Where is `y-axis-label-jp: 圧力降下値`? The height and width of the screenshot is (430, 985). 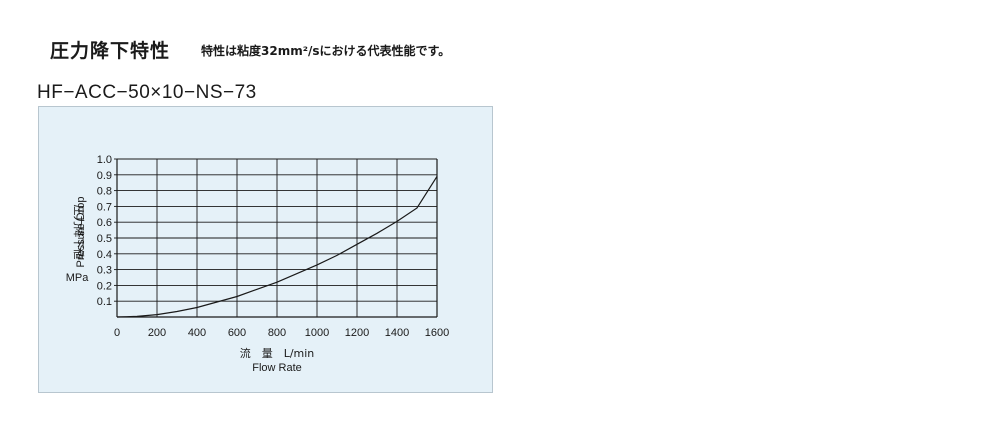
y-axis-label-jp: 圧力降下値 is located at coordinates (79, 232).